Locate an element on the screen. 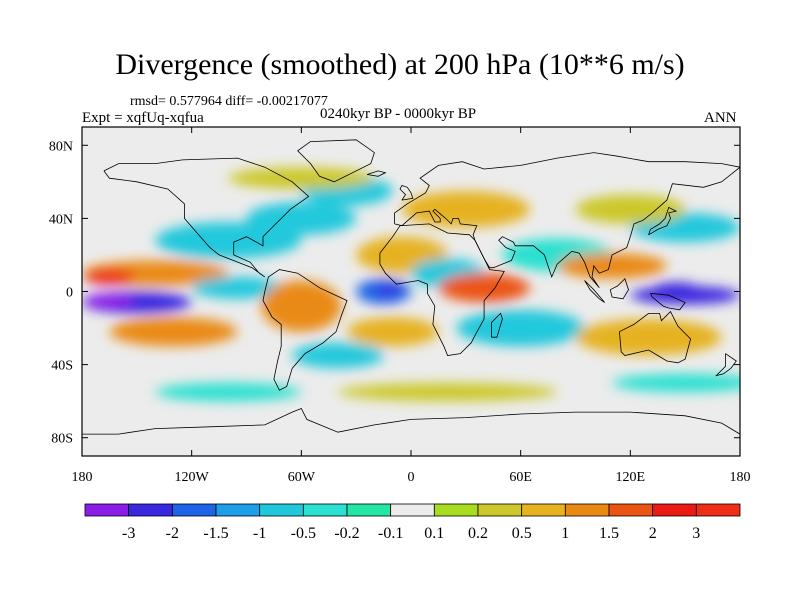 This screenshot has width=800, height=600. madagascar-coast is located at coordinates (496, 325).